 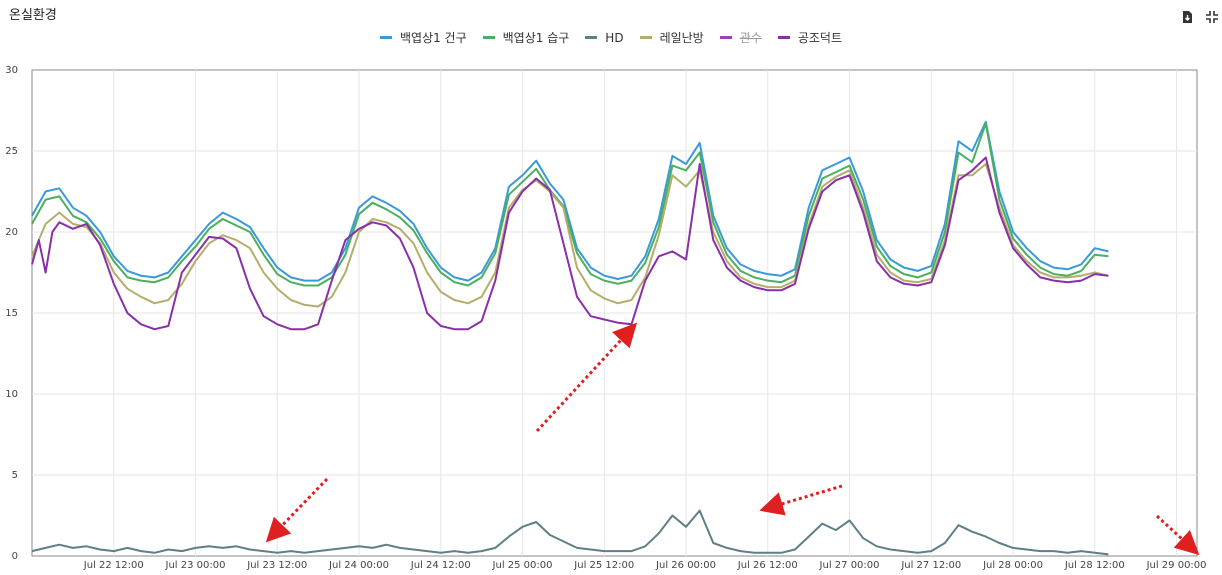 I want to click on legend-item: 백엽상1 습구, so click(x=526, y=37).